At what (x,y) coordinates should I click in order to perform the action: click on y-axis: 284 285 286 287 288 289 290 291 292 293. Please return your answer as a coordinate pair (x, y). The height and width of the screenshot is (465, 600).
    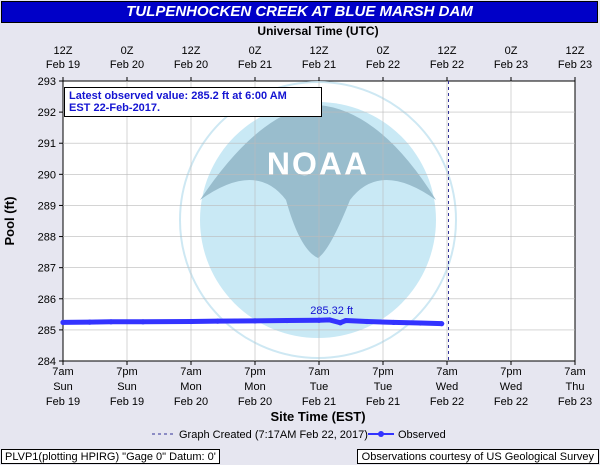
    Looking at the image, I should click on (50, 222).